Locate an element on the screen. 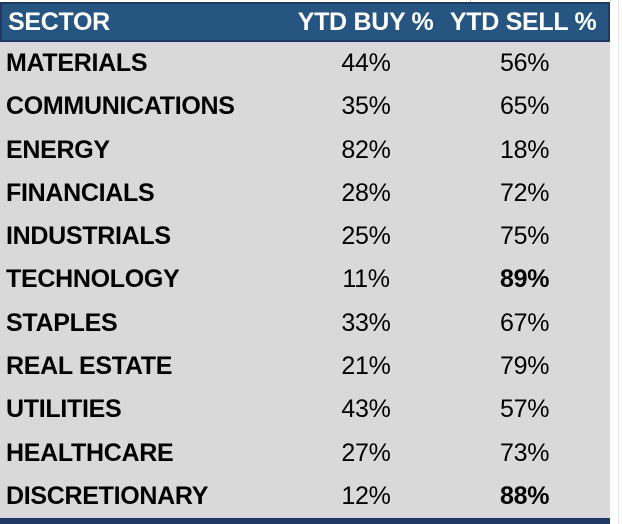 This screenshot has width=622, height=524. cell-ytd-buy: 44% is located at coordinates (366, 63).